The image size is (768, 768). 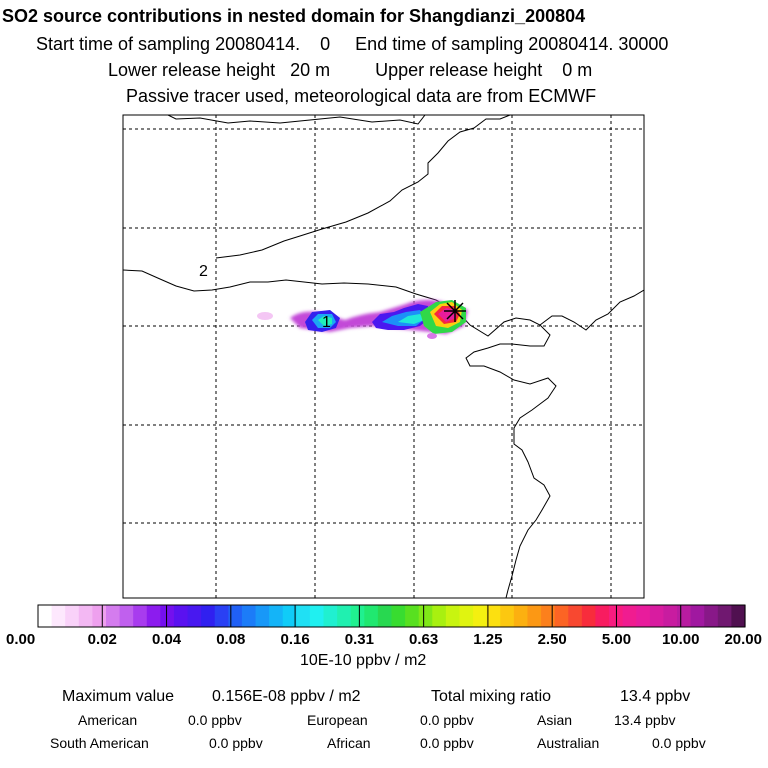 What do you see at coordinates (118, 696) in the screenshot?
I see `max-value-label: Maximum value` at bounding box center [118, 696].